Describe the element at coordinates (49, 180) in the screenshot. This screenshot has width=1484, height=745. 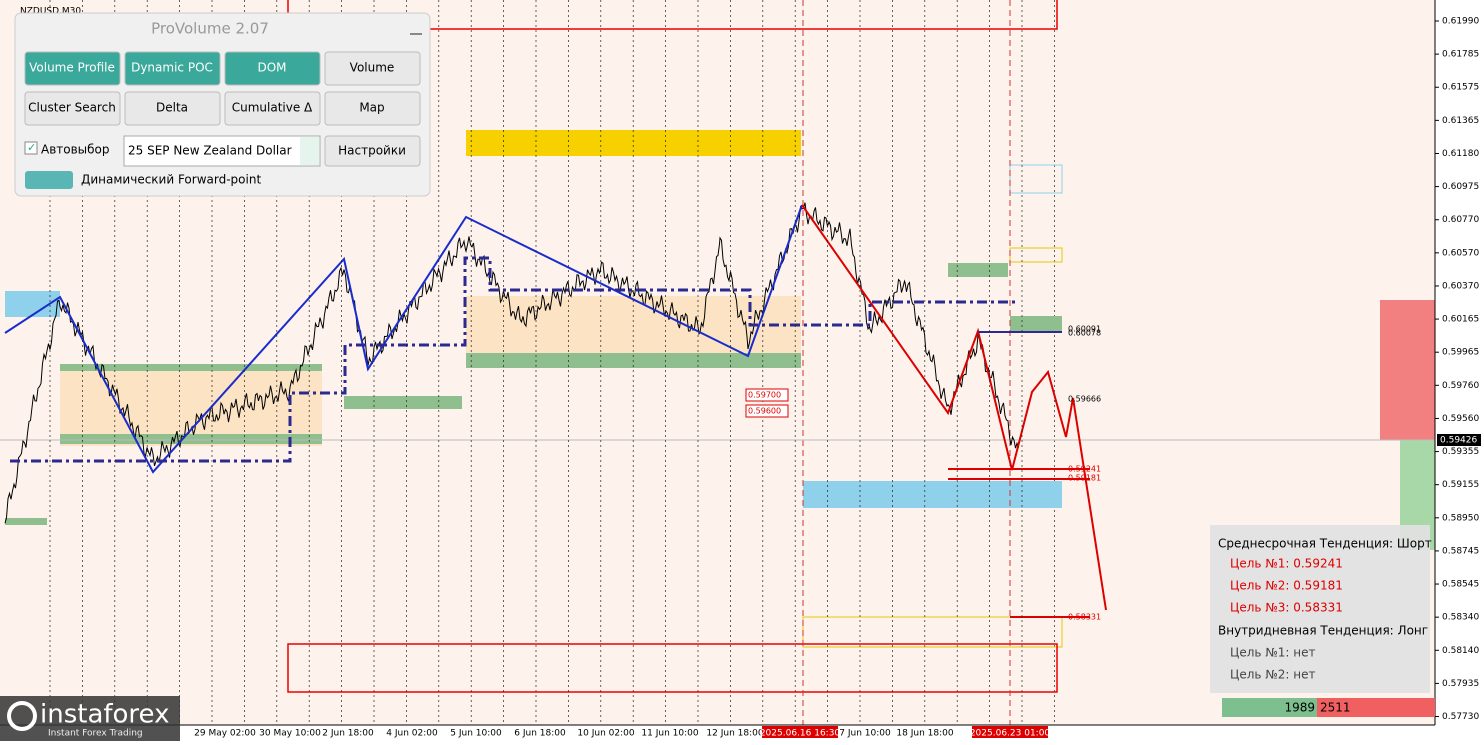
I see `toggle` at that location.